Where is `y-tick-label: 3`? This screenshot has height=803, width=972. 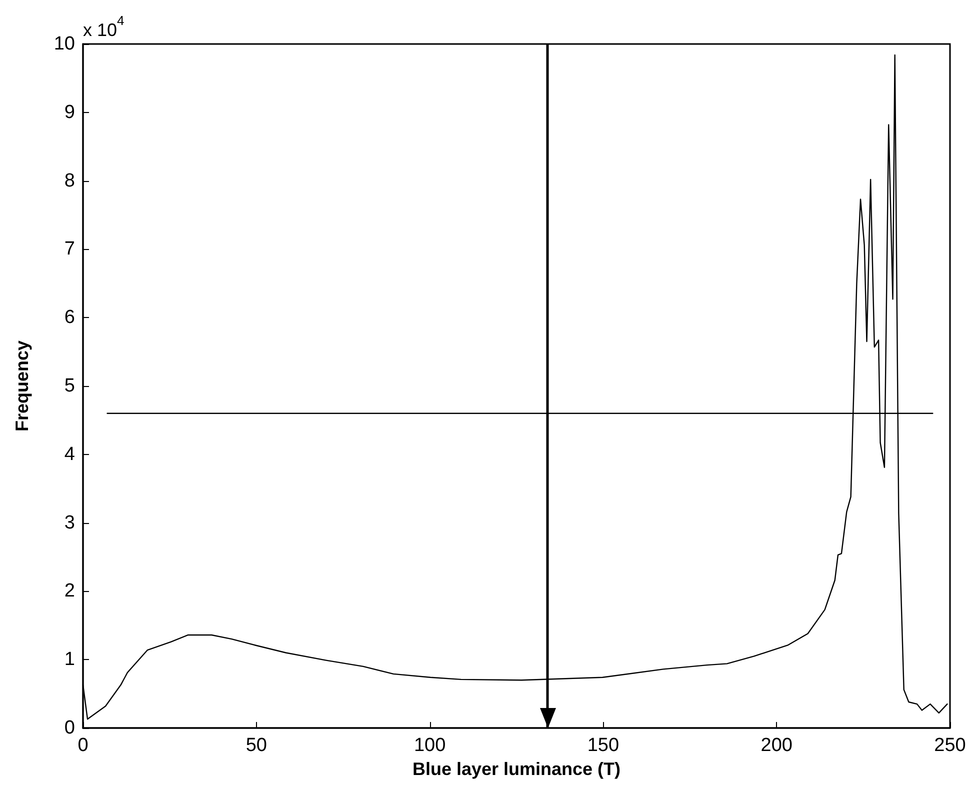
y-tick-label: 3 is located at coordinates (69, 523).